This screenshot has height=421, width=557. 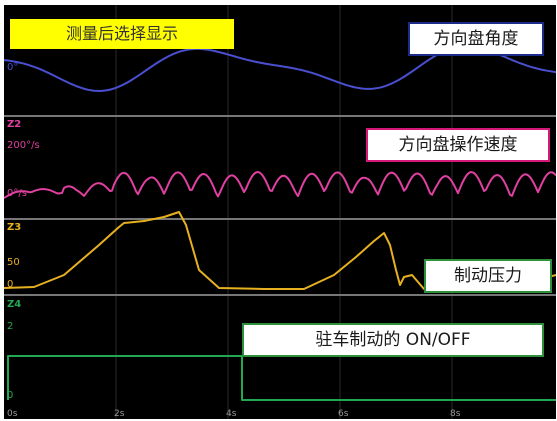 What do you see at coordinates (12, 414) in the screenshot?
I see `time-tick: 0s` at bounding box center [12, 414].